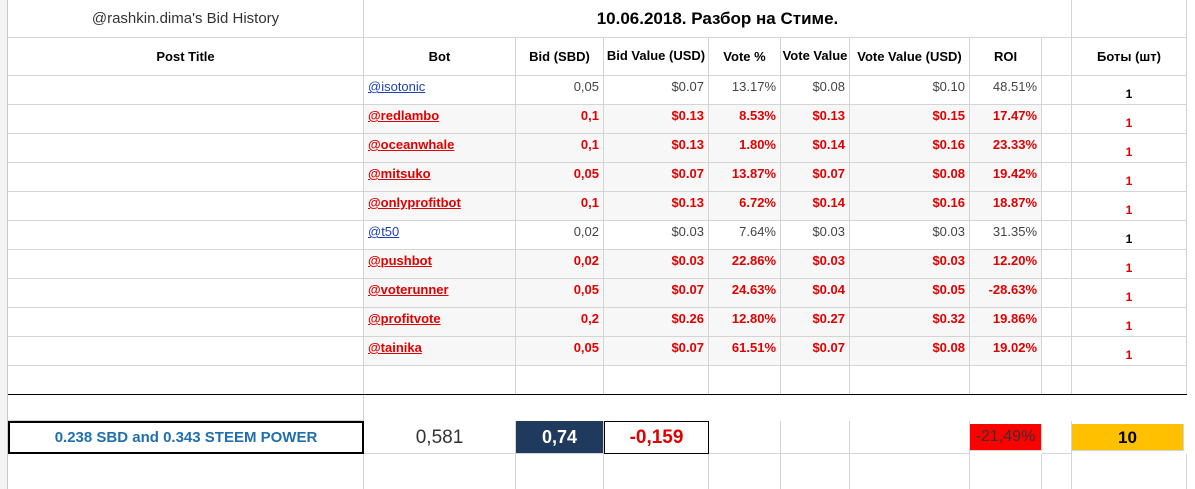  Describe the element at coordinates (745, 235) in the screenshot. I see `vote-percent-cell: 7.64%` at that location.